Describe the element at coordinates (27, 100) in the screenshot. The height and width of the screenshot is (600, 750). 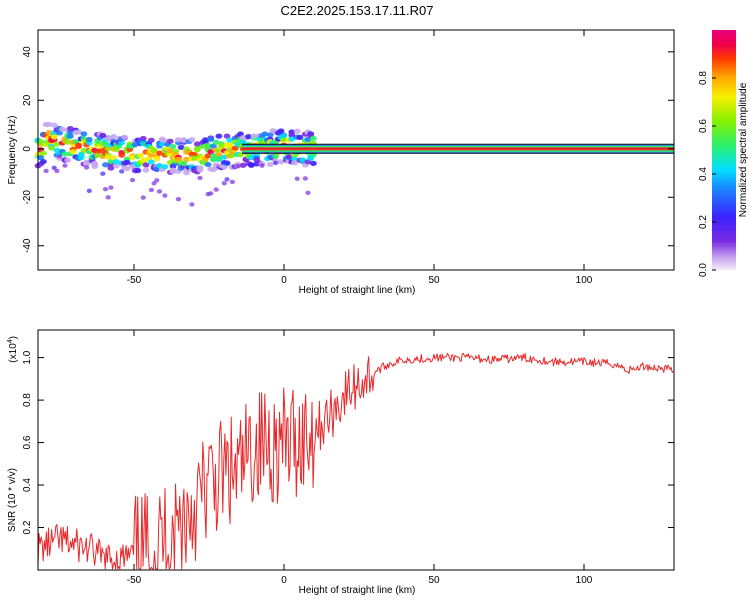
I see `spectrogram-y-tick-label: 20` at that location.